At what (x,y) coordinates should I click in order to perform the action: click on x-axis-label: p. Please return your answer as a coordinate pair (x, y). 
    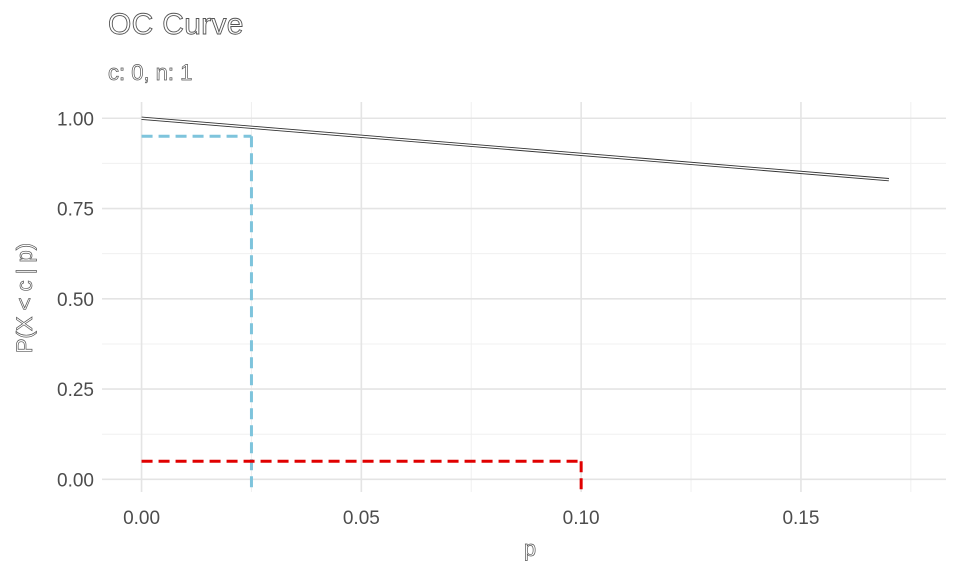
    Looking at the image, I should click on (530, 549).